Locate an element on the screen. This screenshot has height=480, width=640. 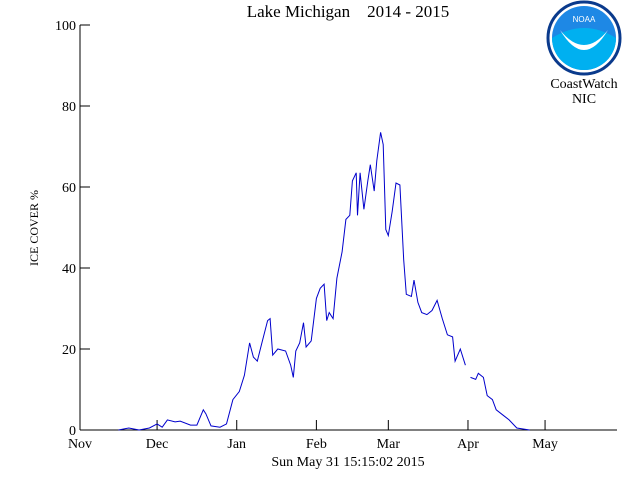
noaa-logo: NOAA is located at coordinates (584, 38).